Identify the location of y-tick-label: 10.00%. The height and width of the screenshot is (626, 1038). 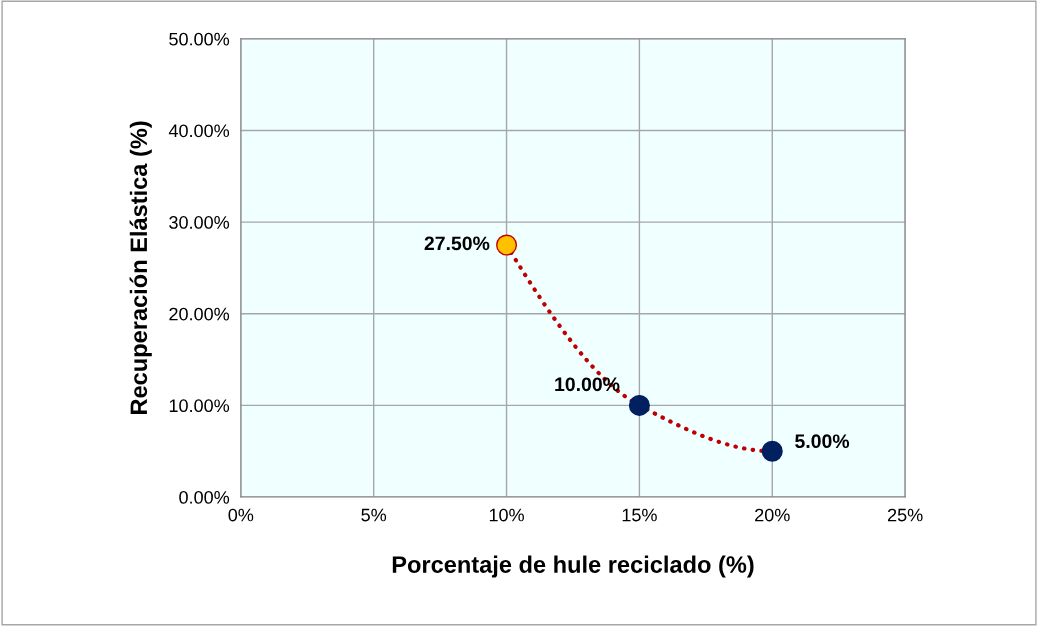
(199, 406).